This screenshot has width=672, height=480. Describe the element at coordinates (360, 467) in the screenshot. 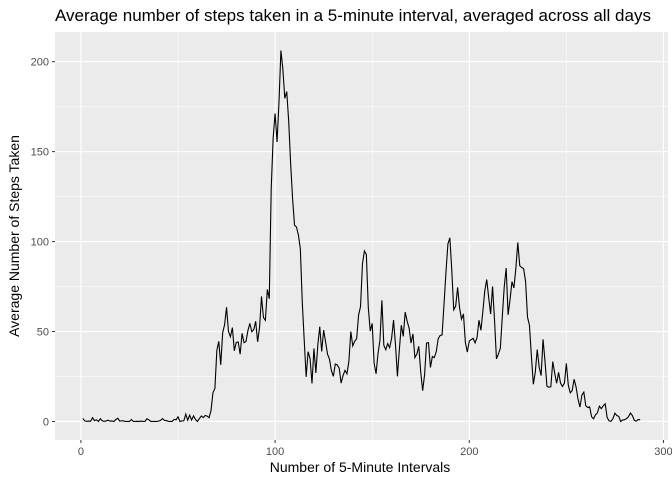

I see `x-axis-title: Number of 5-Minute Intervals` at that location.